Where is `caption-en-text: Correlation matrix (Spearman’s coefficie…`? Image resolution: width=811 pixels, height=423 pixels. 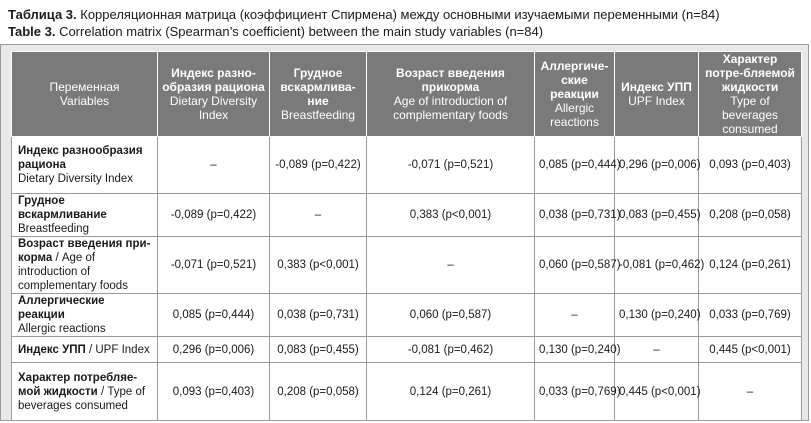
caption-en-text: Correlation matrix (Spearman’s coefficie… is located at coordinates (299, 31).